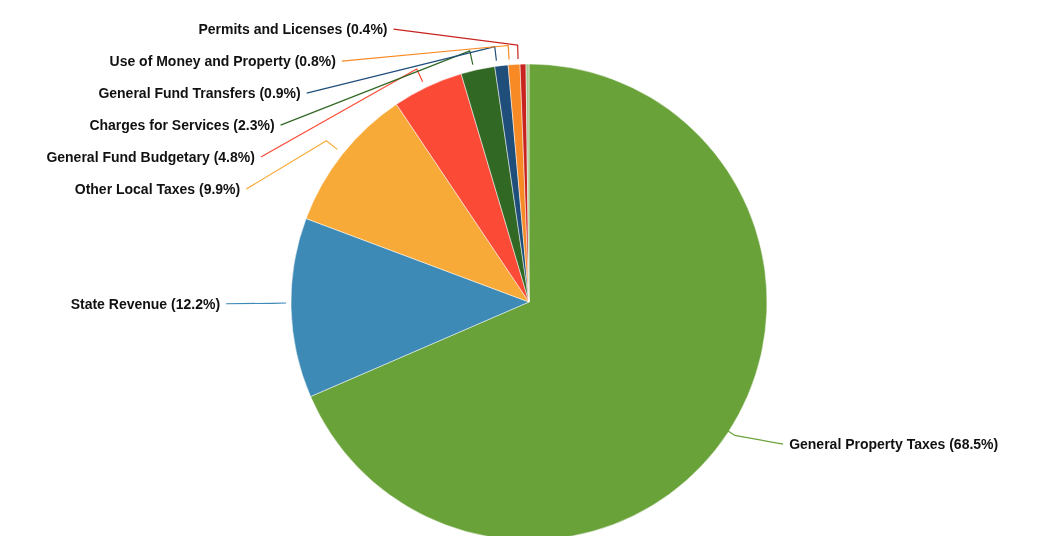 This screenshot has height=544, width=1041. Describe the element at coordinates (199, 93) in the screenshot. I see `slice-label: General Fund Transfers (0.9%)` at that location.